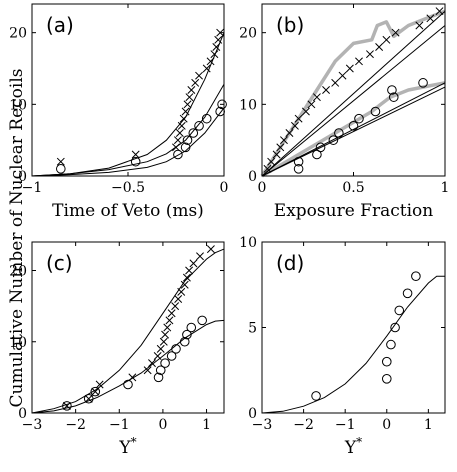 The width and height of the screenshot is (457, 472). Describe the element at coordinates (248, 243) in the screenshot. I see `panel-d-y-tick-label: 10` at that location.